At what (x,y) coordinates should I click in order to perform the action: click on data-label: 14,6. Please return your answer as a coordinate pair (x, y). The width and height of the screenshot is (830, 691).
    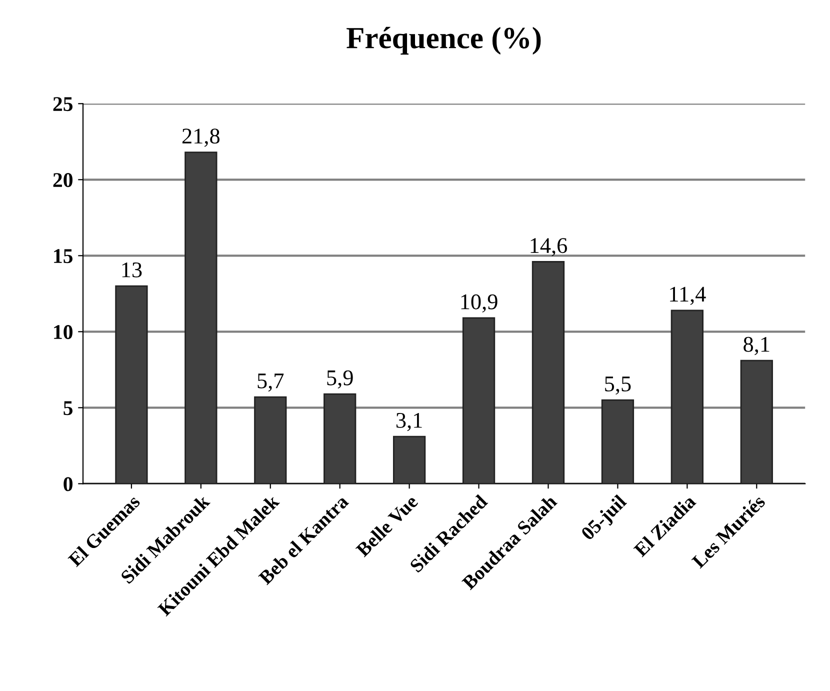
    Looking at the image, I should click on (549, 247).